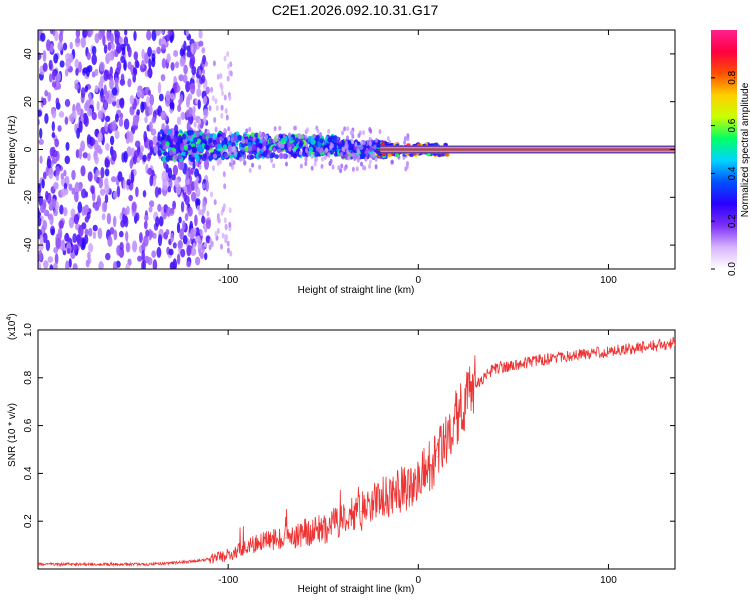  What do you see at coordinates (28, 102) in the screenshot?
I see `y-tick-label: 20` at bounding box center [28, 102].